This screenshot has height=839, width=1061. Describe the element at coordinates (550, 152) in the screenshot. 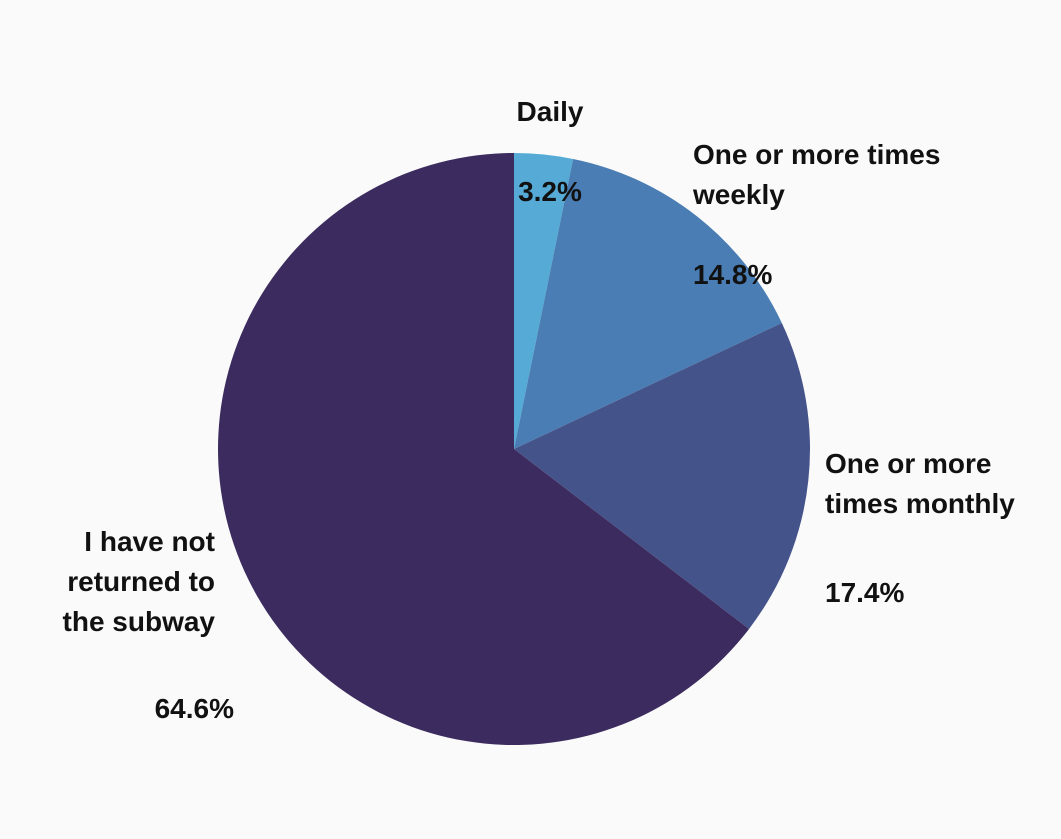

I see `slice-label-daily: Daily 3.2%` at that location.